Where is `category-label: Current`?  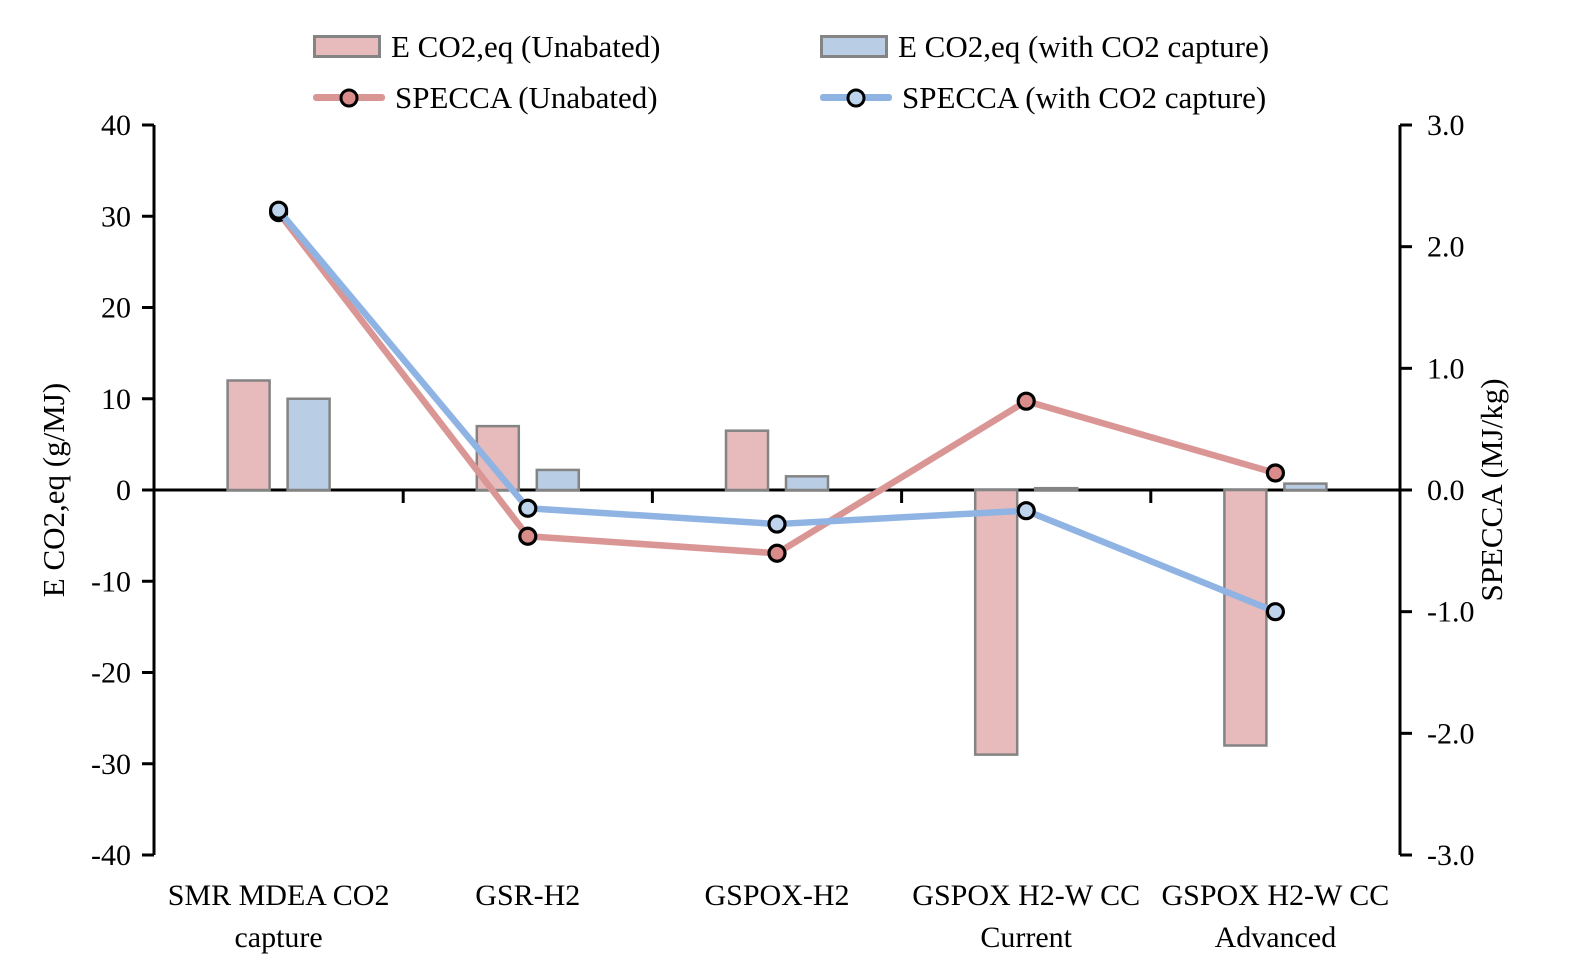 category-label: Current is located at coordinates (1026, 937).